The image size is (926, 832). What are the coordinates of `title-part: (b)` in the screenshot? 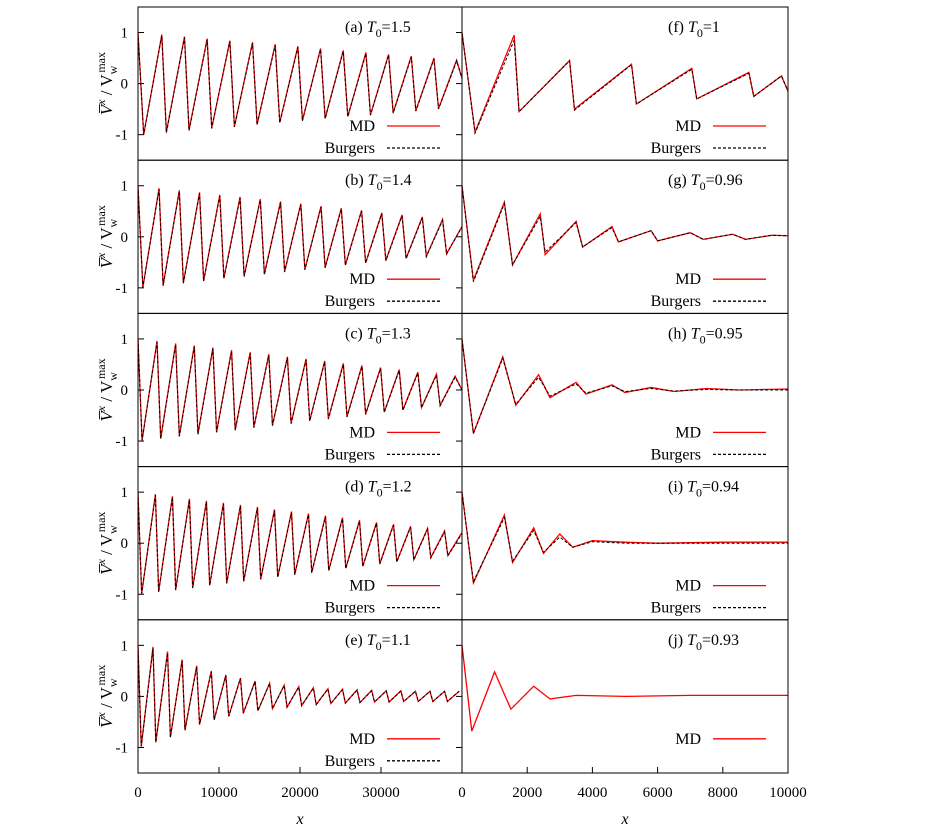 It's located at (356, 180).